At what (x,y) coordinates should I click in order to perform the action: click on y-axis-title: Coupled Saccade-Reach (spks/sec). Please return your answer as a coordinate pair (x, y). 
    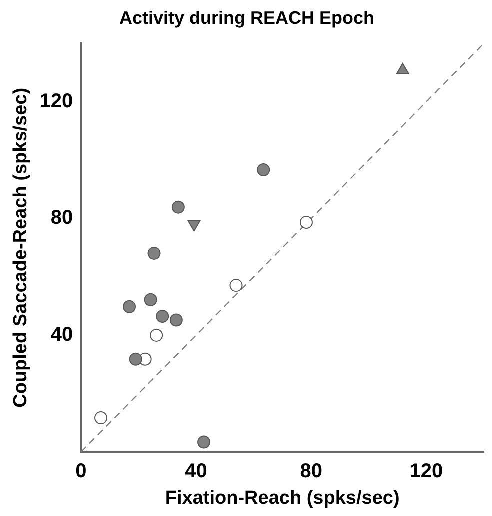
    Looking at the image, I should click on (21, 248).